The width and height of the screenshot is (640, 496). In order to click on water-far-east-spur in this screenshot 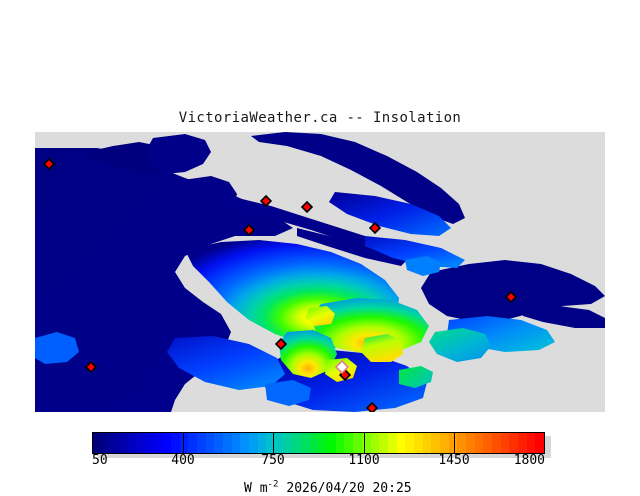, I will do `click(564, 317)`.